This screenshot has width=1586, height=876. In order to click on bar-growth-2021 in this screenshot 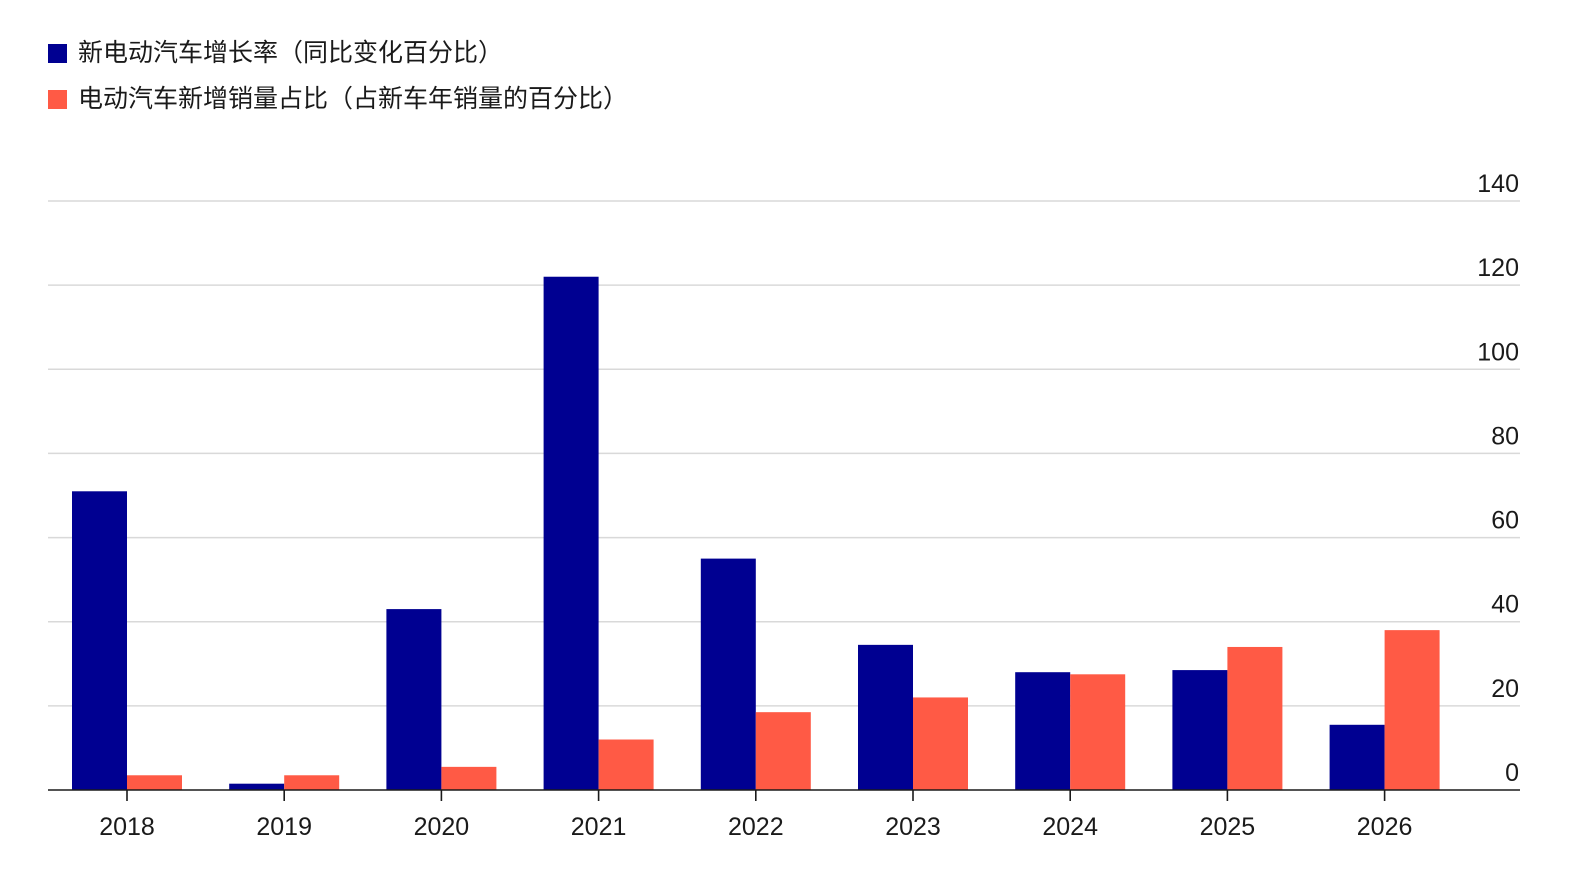, I will do `click(571, 533)`.